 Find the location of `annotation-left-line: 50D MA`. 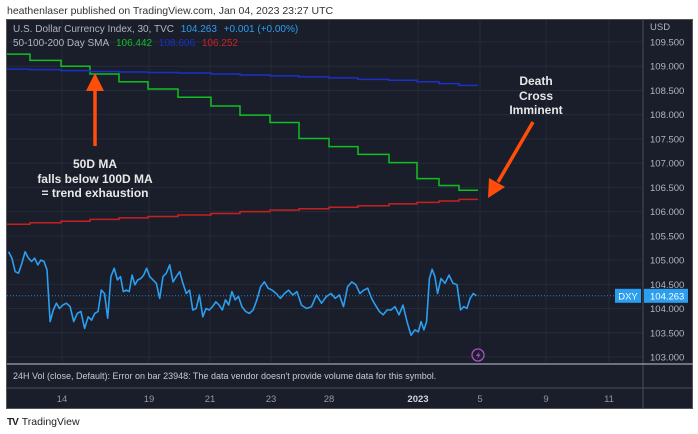

annotation-left-line: 50D MA is located at coordinates (94, 164).